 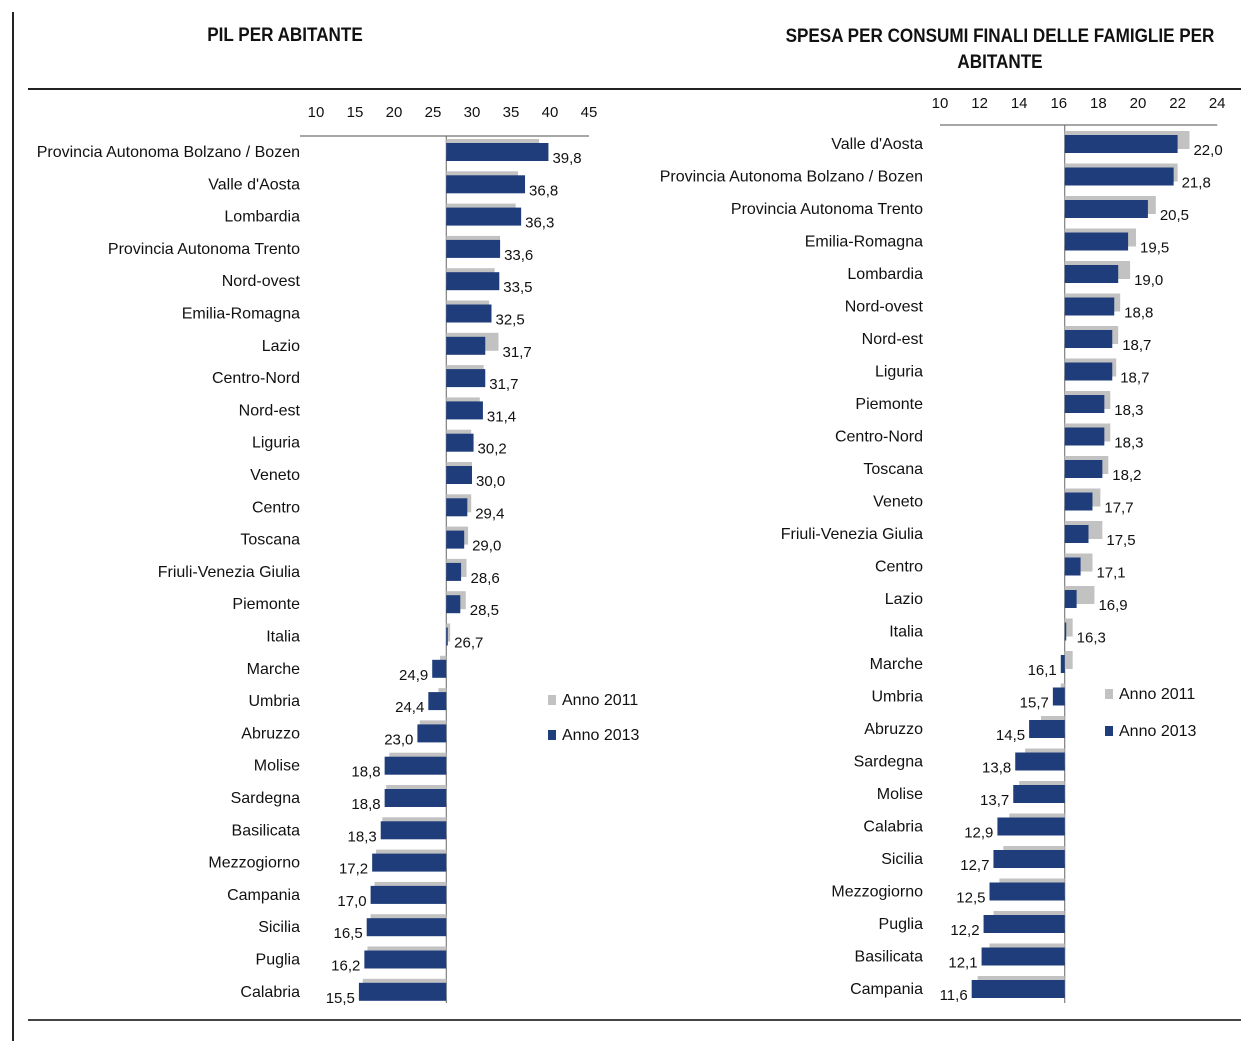 What do you see at coordinates (1217, 103) in the screenshot?
I see `right-tick-label: 24` at bounding box center [1217, 103].